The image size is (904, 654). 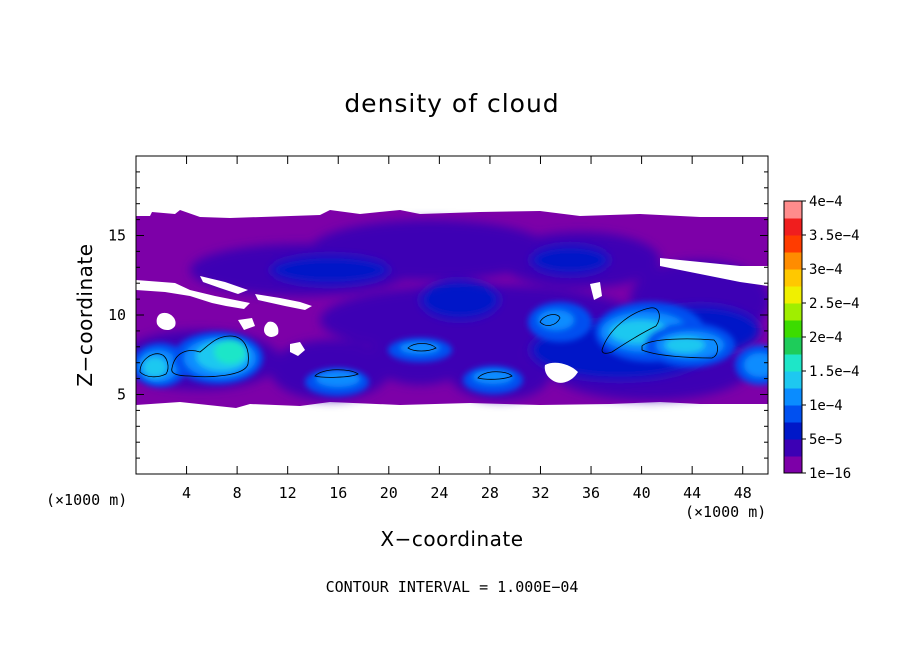 What do you see at coordinates (85, 314) in the screenshot?
I see `y-axis-label: Z−coordinate` at bounding box center [85, 314].